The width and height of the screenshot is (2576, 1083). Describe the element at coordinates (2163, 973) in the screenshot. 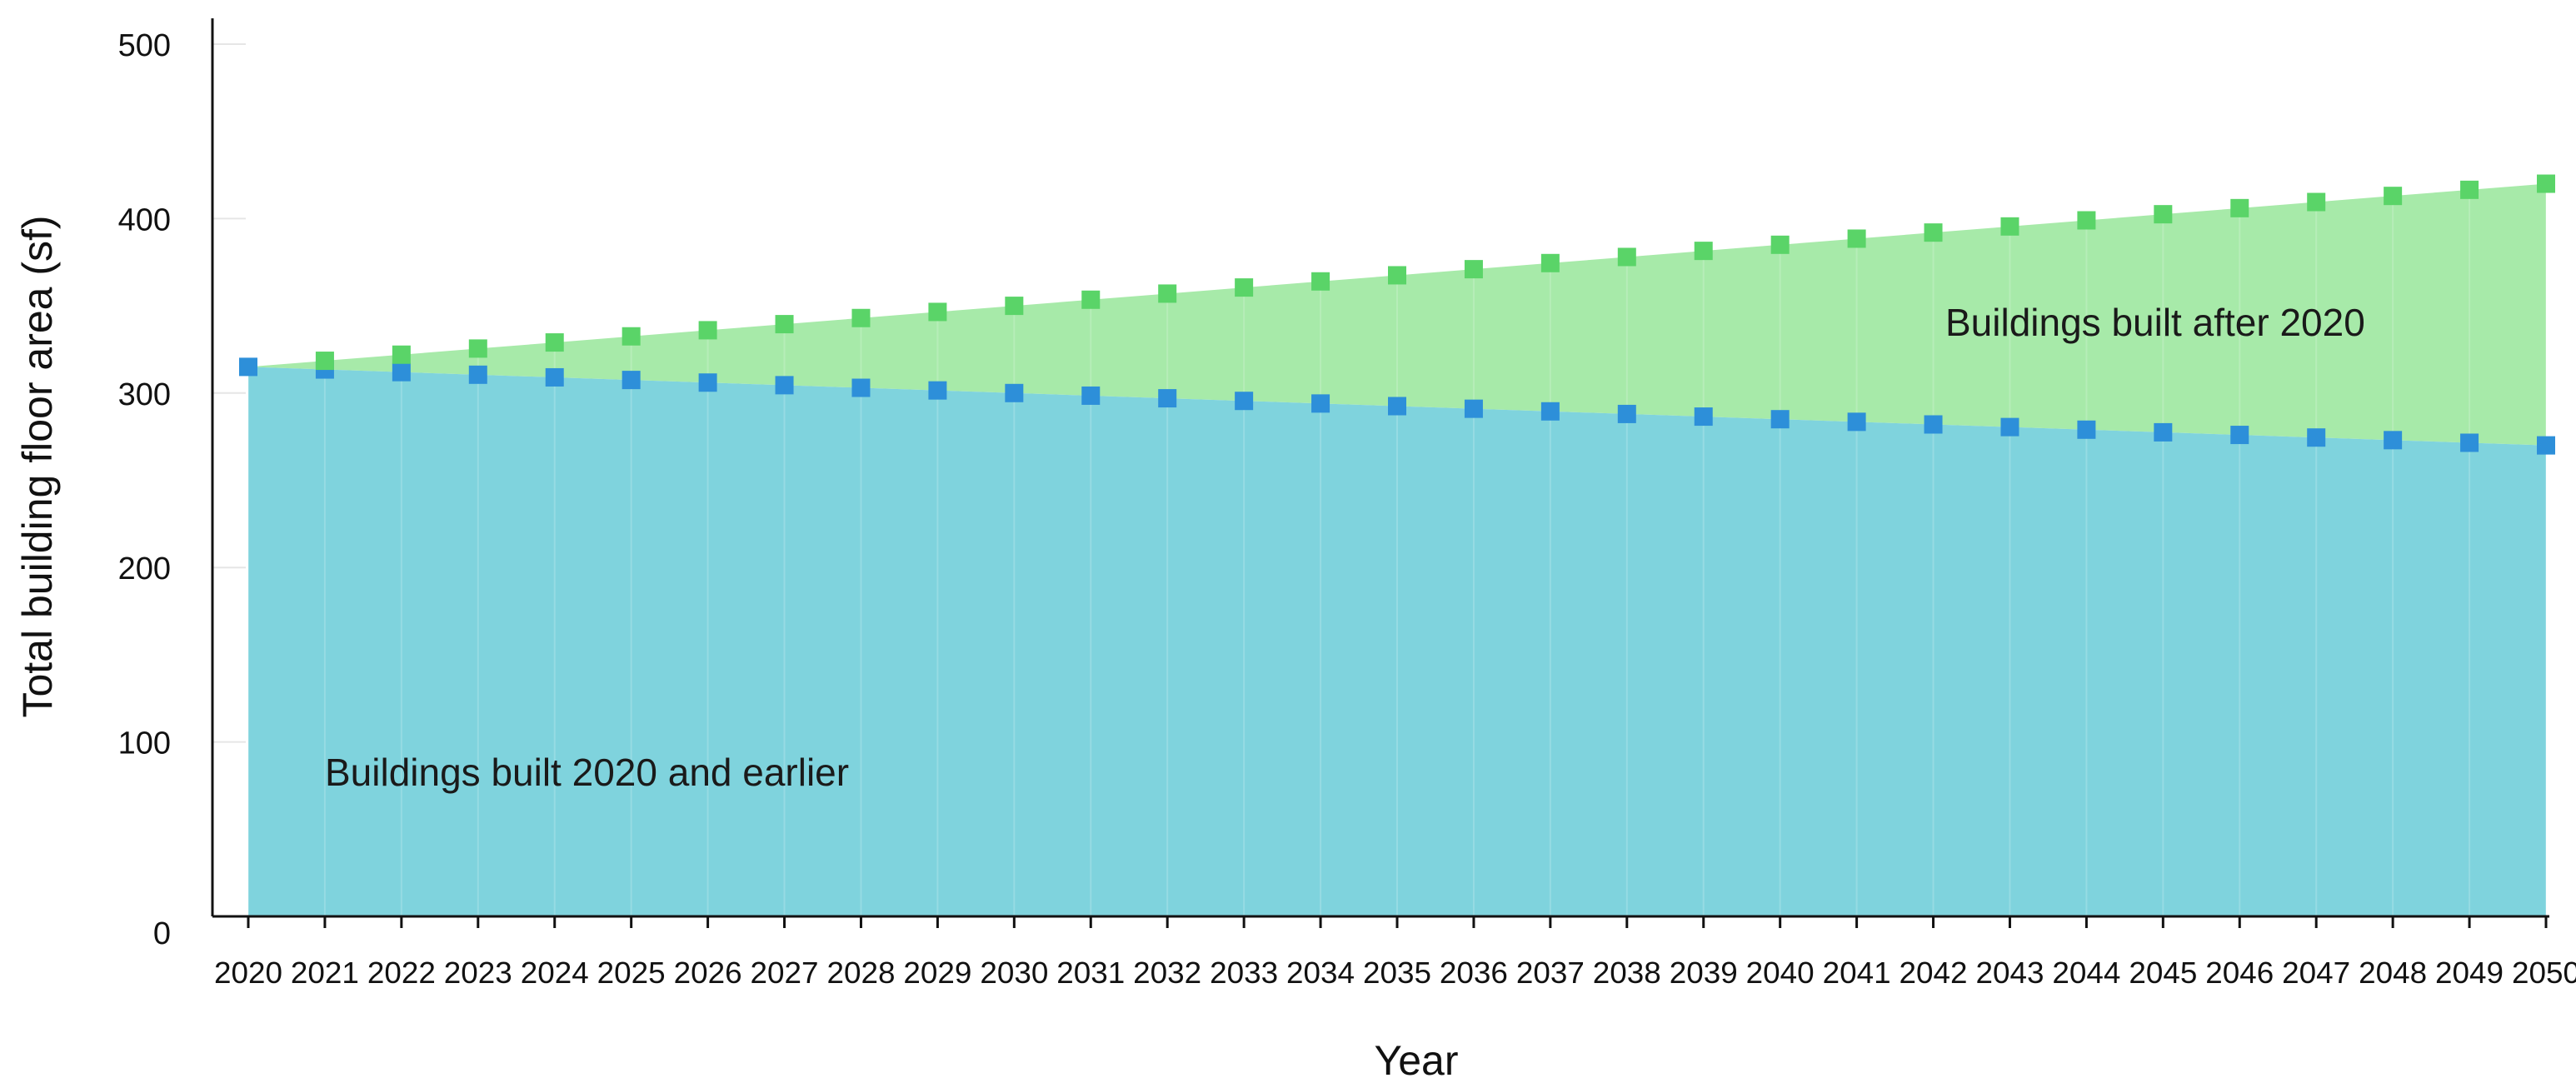

I see `x-tick-label: 2045` at that location.